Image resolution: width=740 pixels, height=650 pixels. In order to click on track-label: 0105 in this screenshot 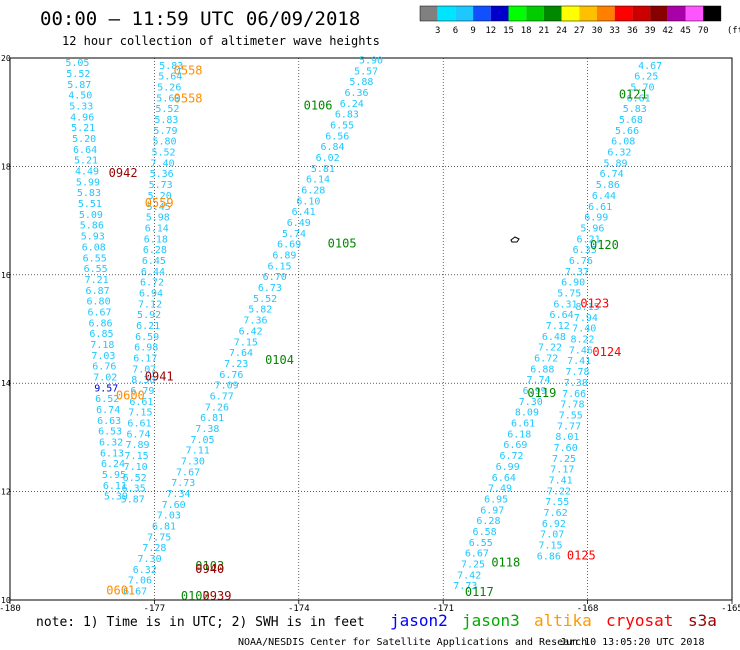, I will do `click(342, 244)`.